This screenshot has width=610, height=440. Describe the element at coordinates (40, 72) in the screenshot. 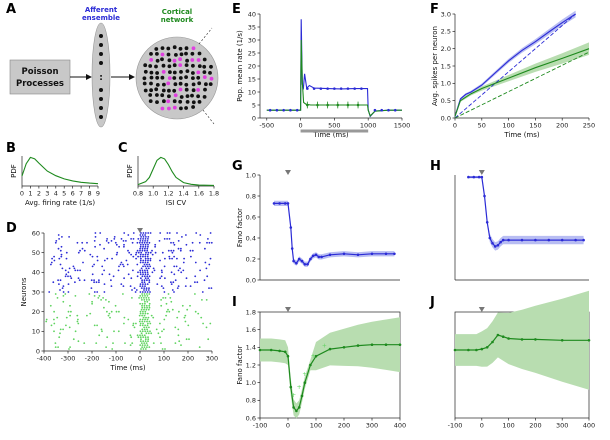

I see `poisson-label-line1: Poisson` at that location.